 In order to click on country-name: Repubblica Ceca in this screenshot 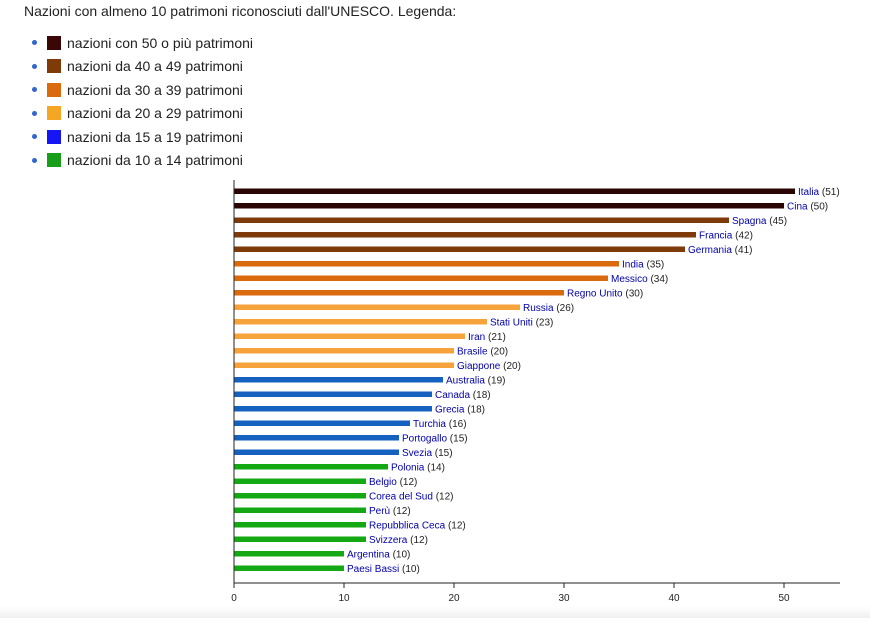, I will do `click(407, 525)`.